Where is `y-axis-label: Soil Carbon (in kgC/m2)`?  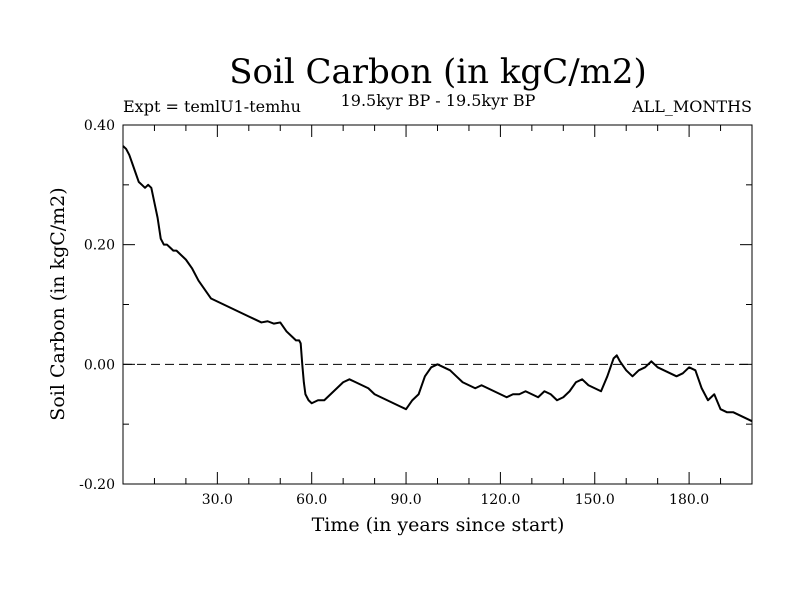
y-axis-label: Soil Carbon (in kgC/m2) is located at coordinates (58, 303).